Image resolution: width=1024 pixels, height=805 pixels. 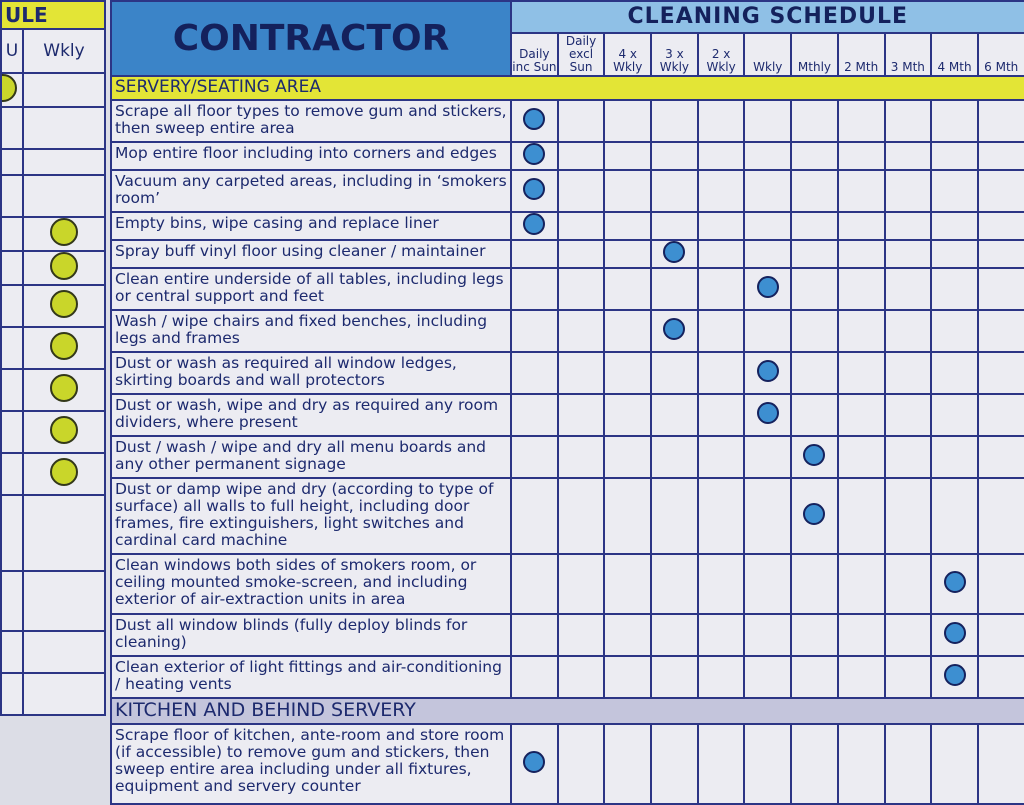 What do you see at coordinates (12, 51) in the screenshot?
I see `left-column-header: U` at bounding box center [12, 51].